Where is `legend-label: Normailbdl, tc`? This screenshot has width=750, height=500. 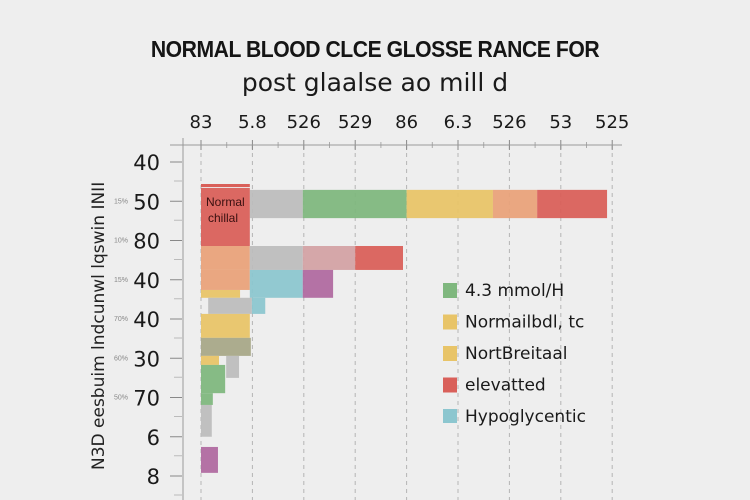 legend-label: Normailbdl, tc is located at coordinates (524, 323).